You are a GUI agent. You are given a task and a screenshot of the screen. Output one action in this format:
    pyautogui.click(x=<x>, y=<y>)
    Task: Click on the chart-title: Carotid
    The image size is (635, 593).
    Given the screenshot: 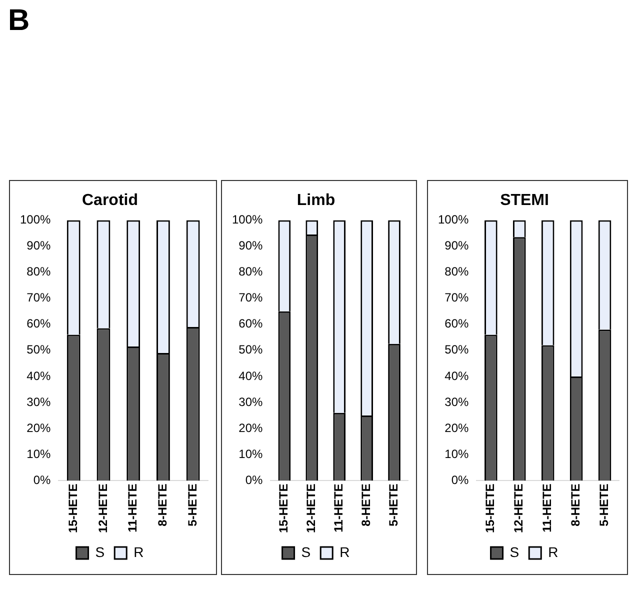 What is the action you would take?
    pyautogui.click(x=110, y=201)
    